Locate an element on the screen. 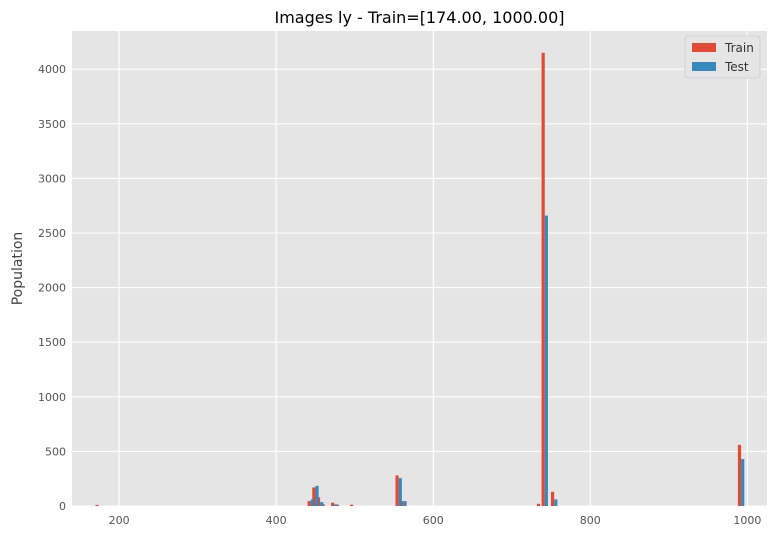  x-tick-label: 800 is located at coordinates (590, 520).